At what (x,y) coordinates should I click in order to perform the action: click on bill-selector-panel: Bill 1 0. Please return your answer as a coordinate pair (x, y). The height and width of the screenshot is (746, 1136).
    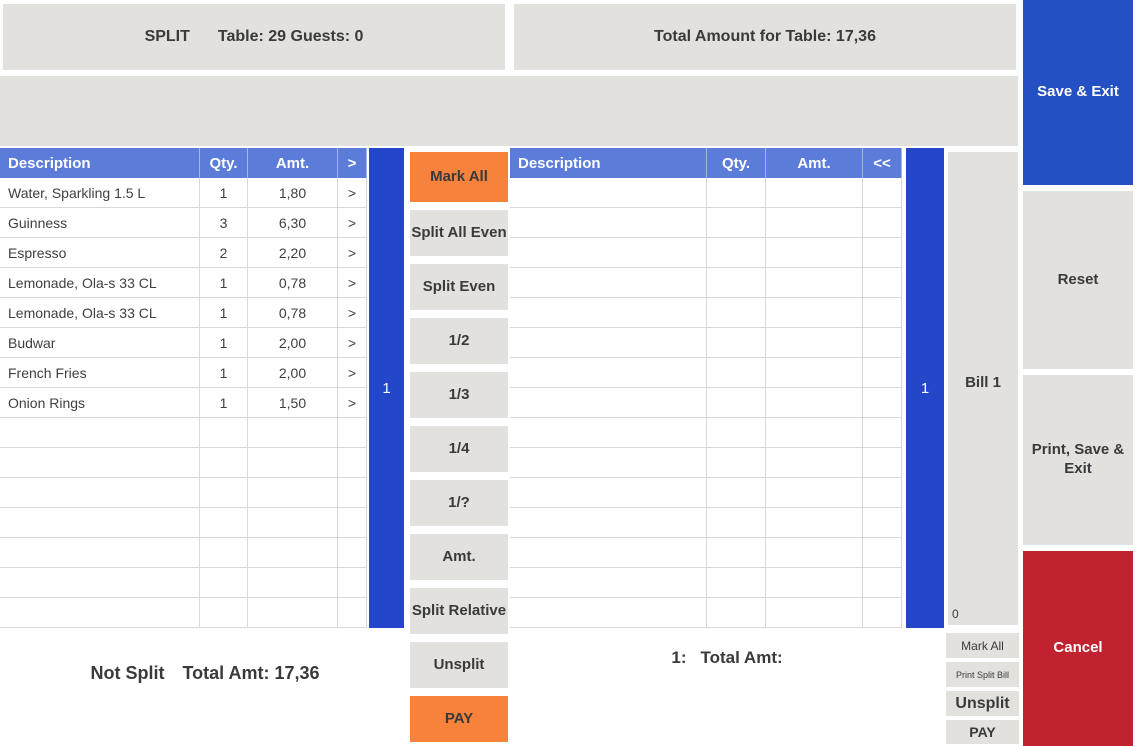
    Looking at the image, I should click on (983, 388).